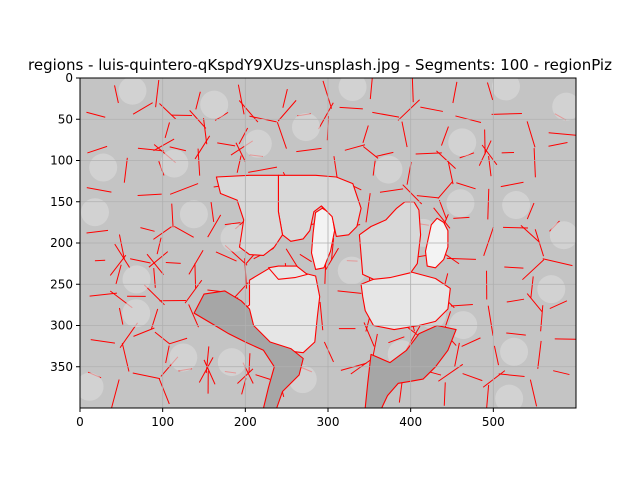 The width and height of the screenshot is (640, 480). What do you see at coordinates (390, 240) in the screenshot?
I see `right-hand-fingers` at bounding box center [390, 240].